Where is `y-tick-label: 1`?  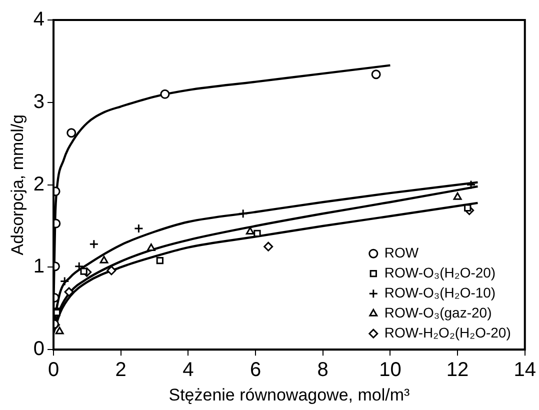
y-tick-label: 1 is located at coordinates (39, 267).